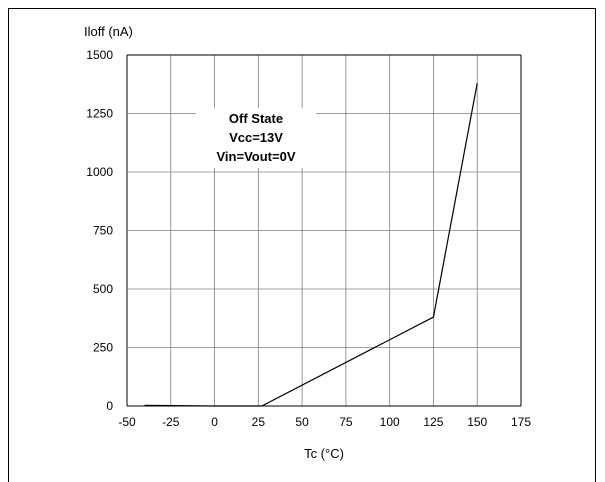 Image resolution: width=605 pixels, height=482 pixels. What do you see at coordinates (433, 422) in the screenshot?
I see `x-tick-label: 125` at bounding box center [433, 422].